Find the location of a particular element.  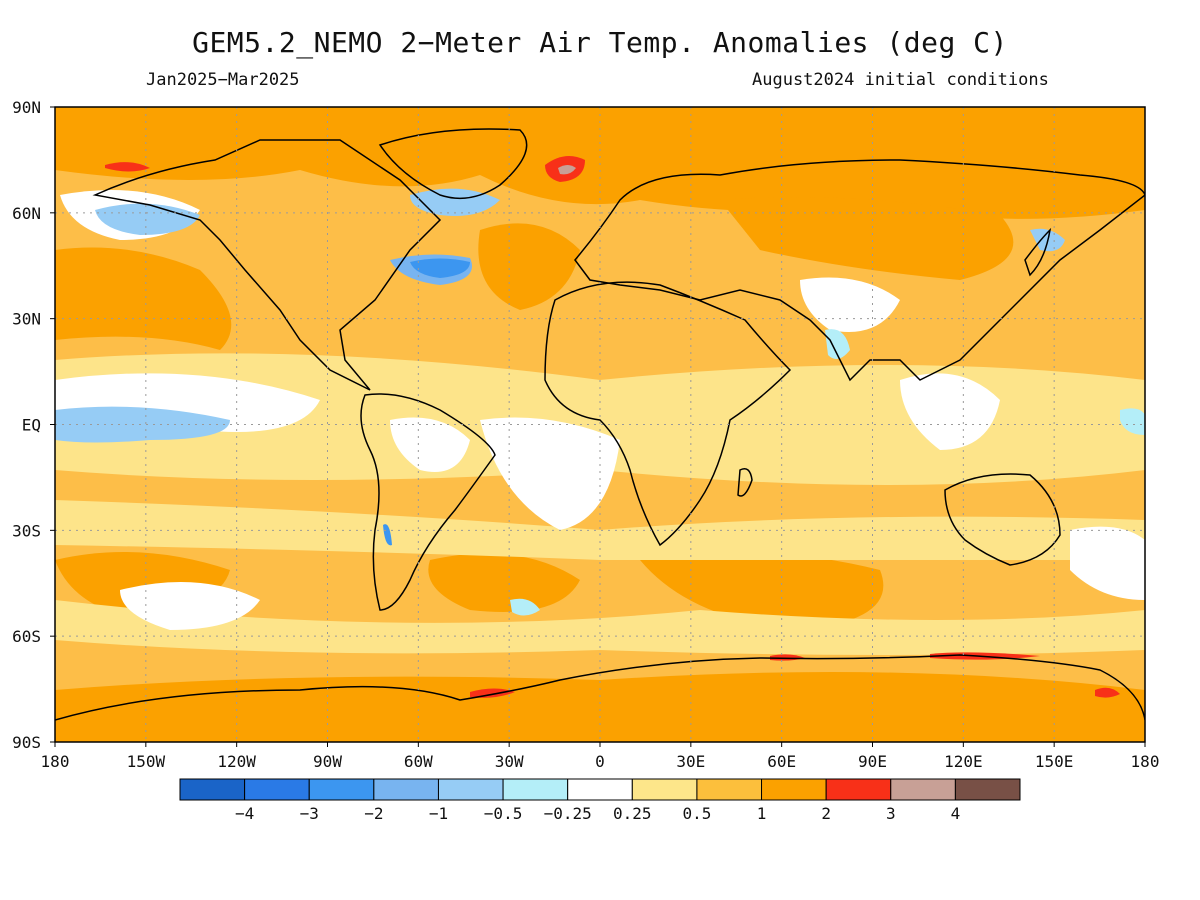

lon-label: 90W is located at coordinates (327, 761).